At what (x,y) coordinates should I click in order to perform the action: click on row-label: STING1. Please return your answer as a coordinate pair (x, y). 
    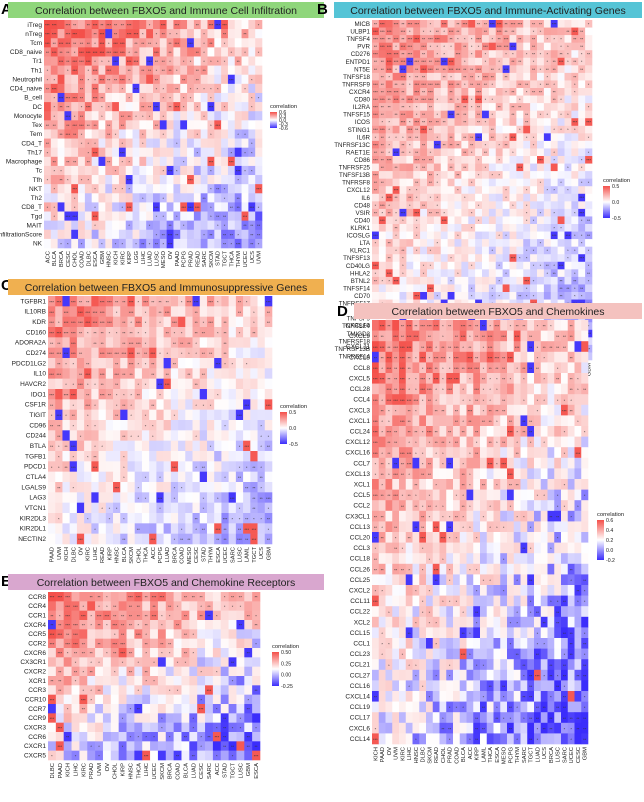
    Looking at the image, I should click on (359, 130).